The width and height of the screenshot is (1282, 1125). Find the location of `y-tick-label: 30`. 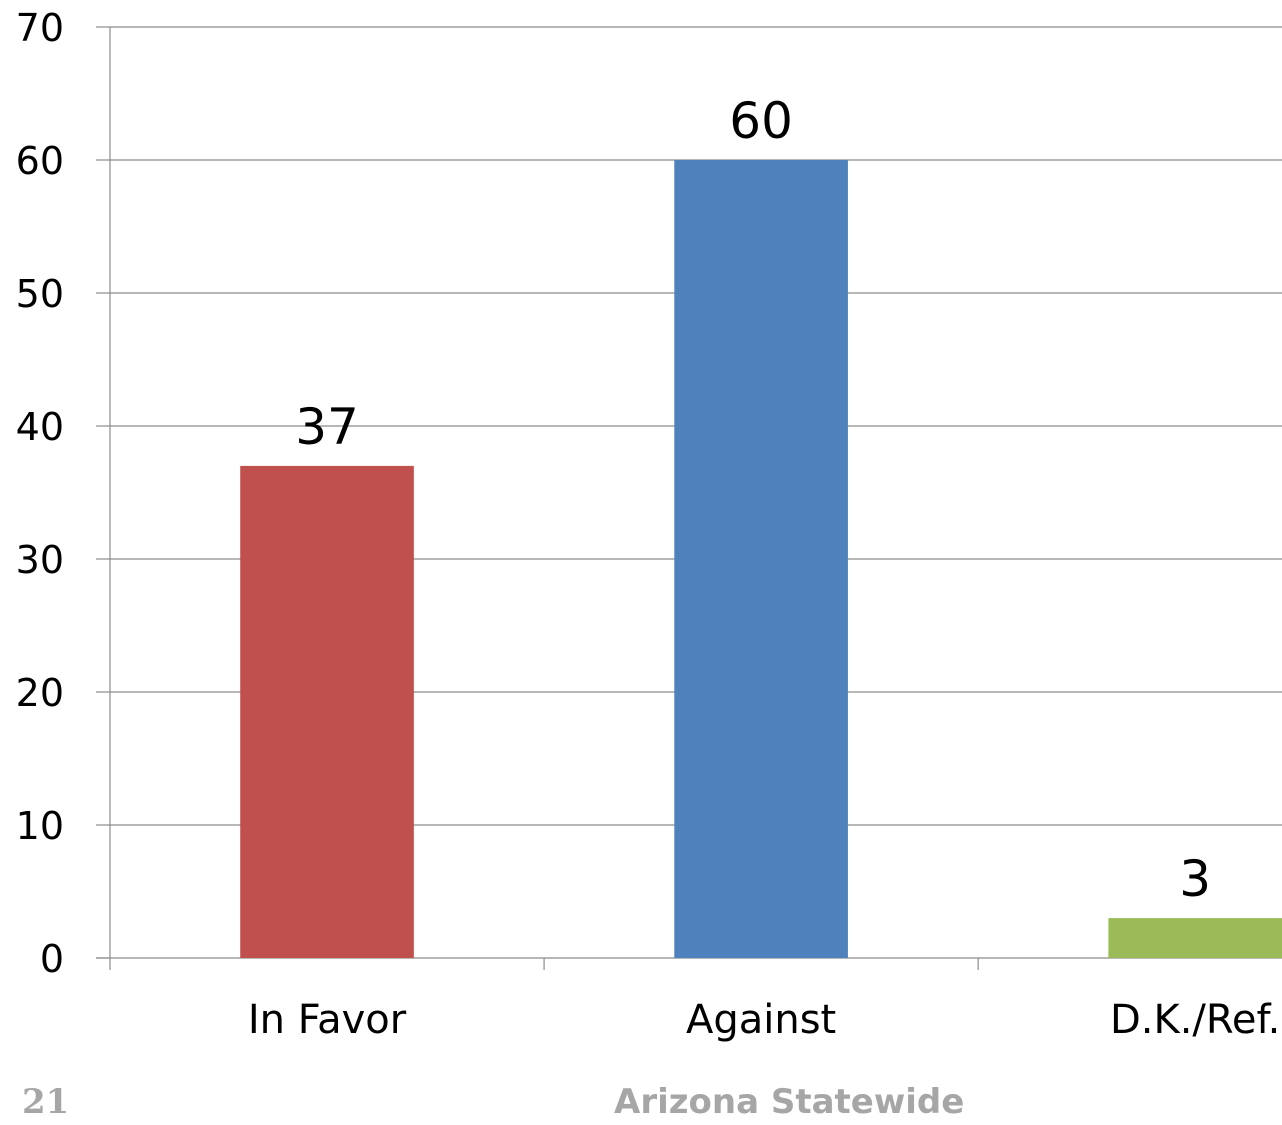

y-tick-label: 30 is located at coordinates (40, 560).